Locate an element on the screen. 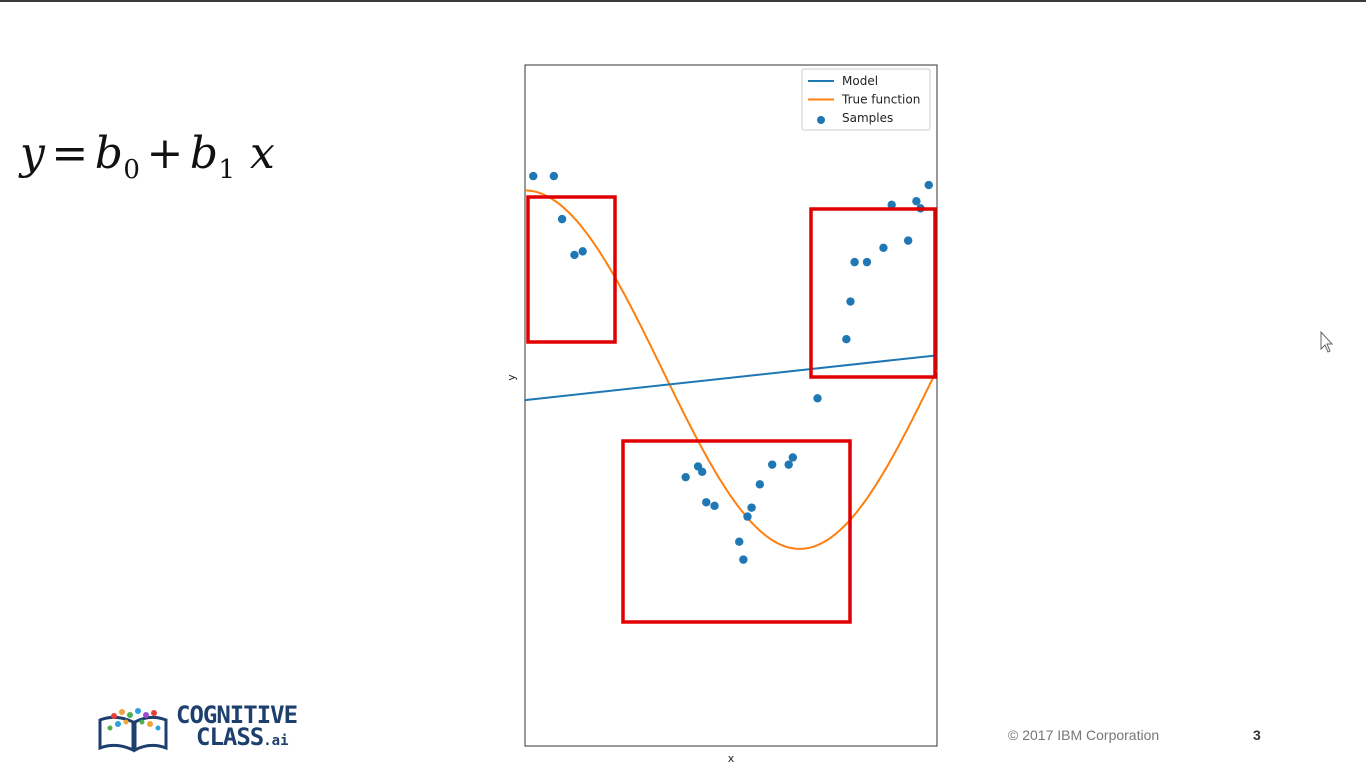 The width and height of the screenshot is (1366, 768). equation-equals: = is located at coordinates (70, 153).